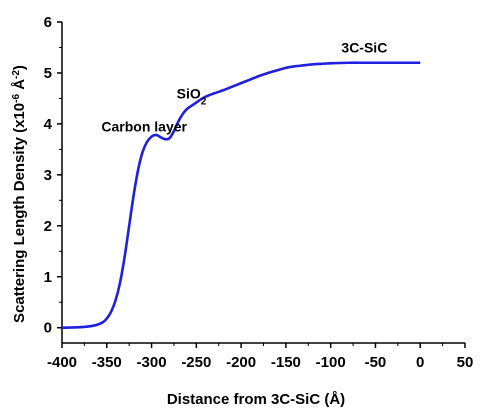 The height and width of the screenshot is (413, 484). I want to click on y-tick-label: 2, so click(48, 226).